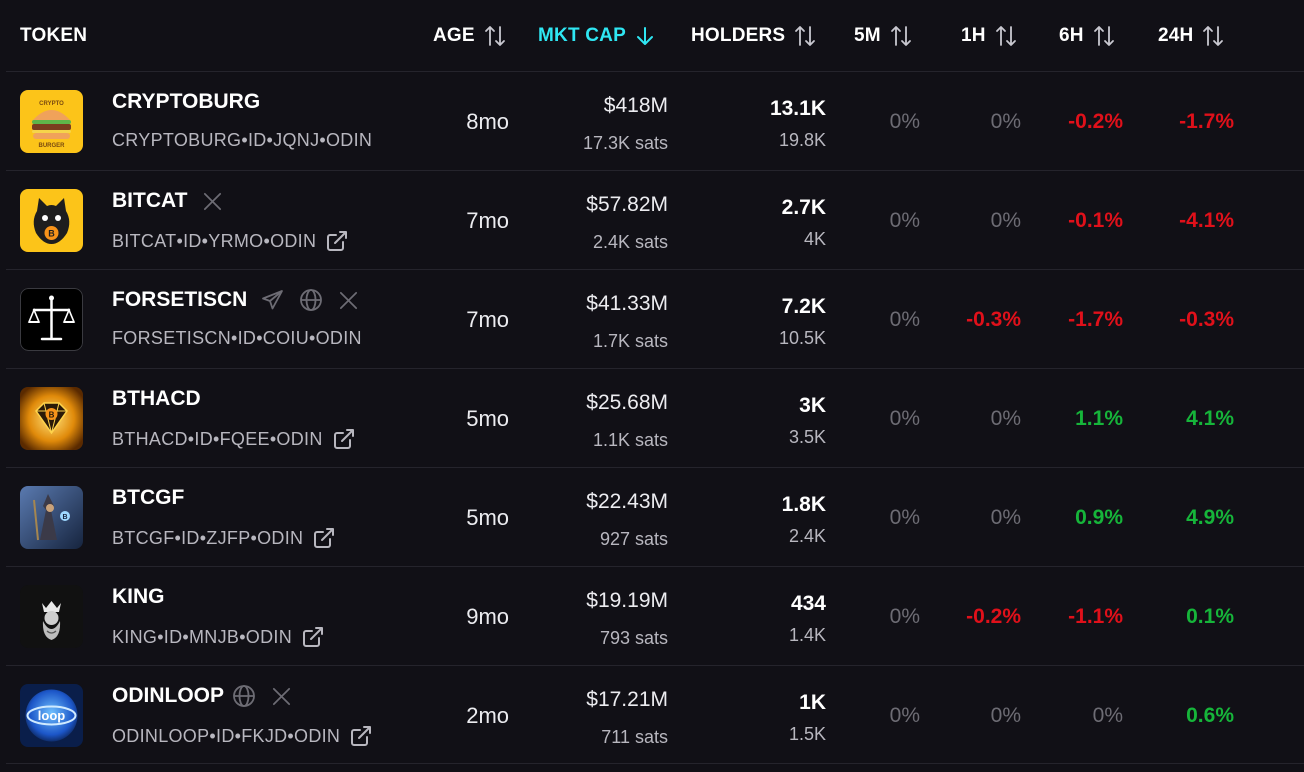 The image size is (1304, 772). I want to click on change-24h: -1.7%, so click(1206, 121).